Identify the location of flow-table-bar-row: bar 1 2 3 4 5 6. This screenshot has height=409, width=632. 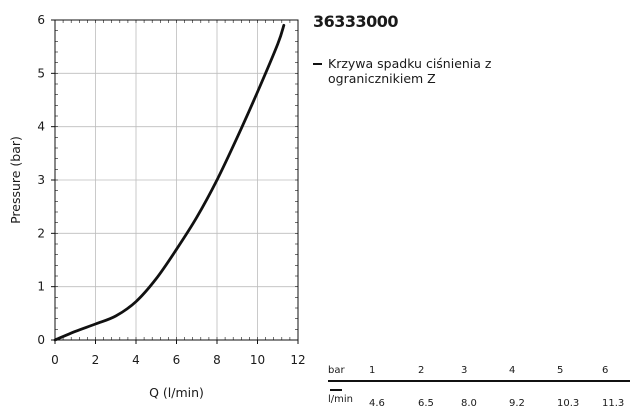
(479, 372).